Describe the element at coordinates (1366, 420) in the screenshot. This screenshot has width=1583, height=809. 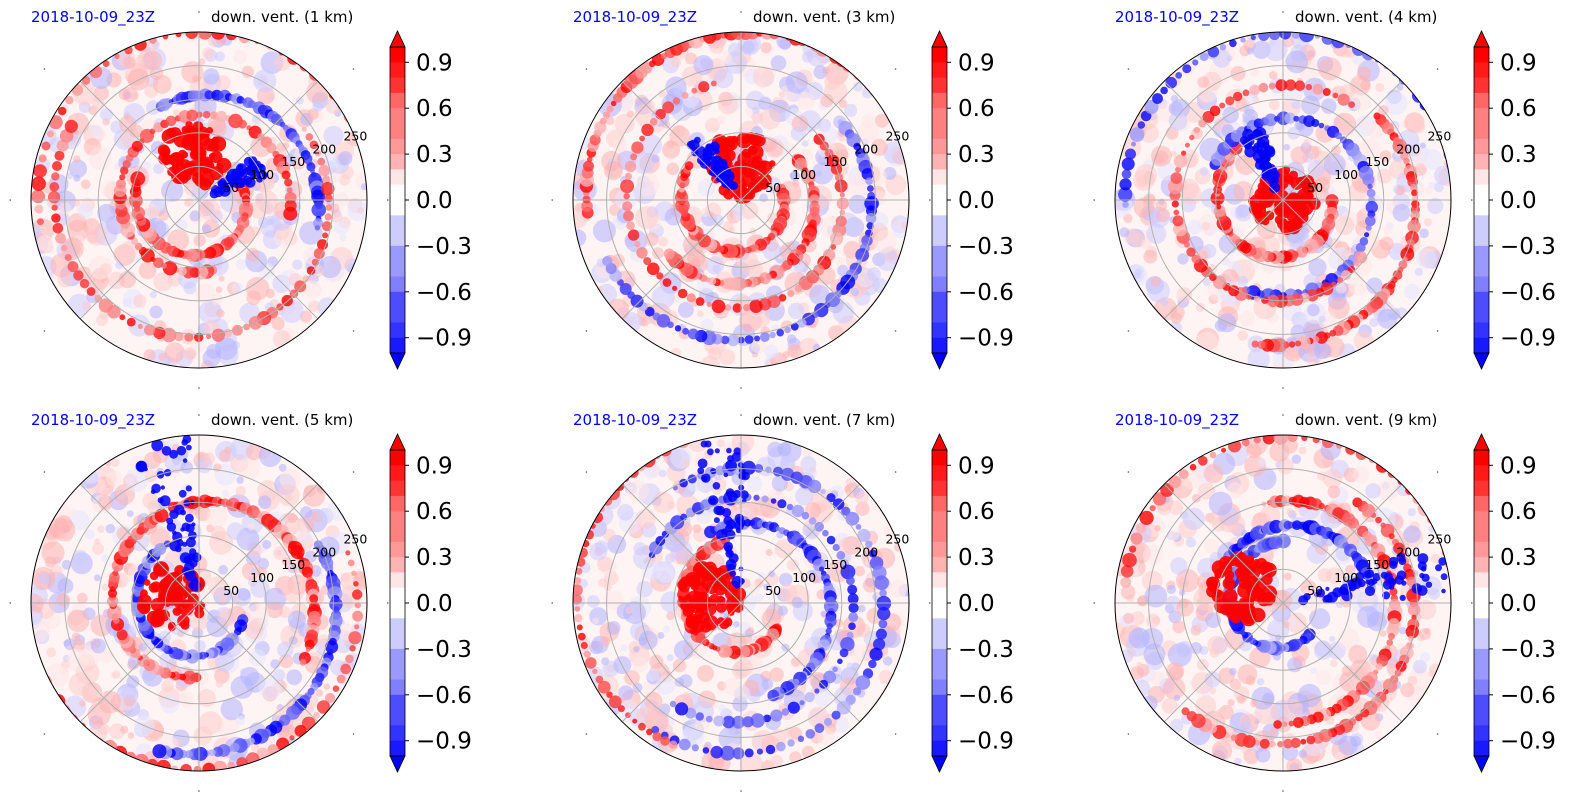
I see `panel-title: down. vent. (9 km)` at that location.